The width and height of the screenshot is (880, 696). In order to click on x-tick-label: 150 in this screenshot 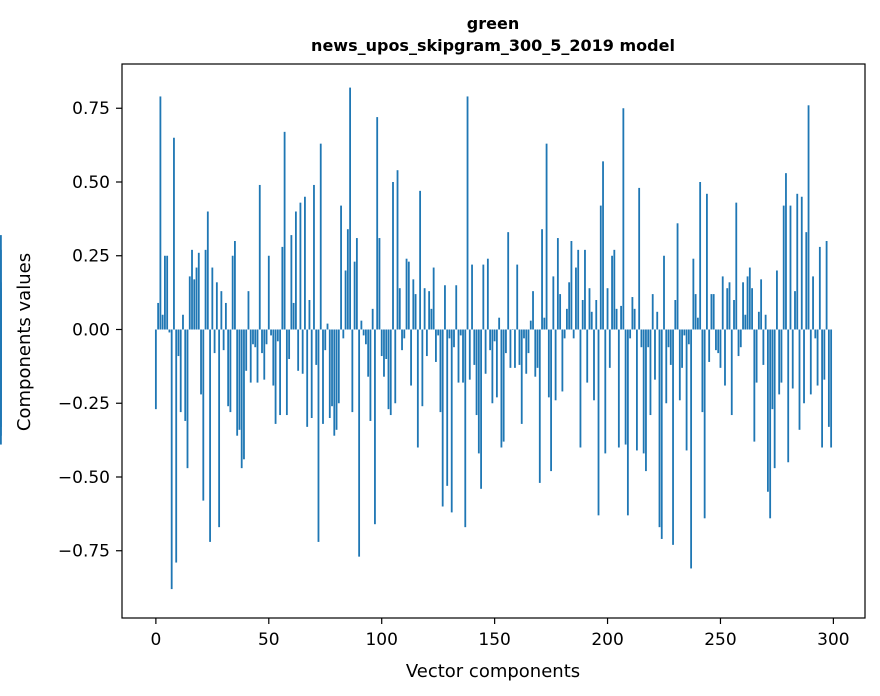, I will do `click(494, 640)`.